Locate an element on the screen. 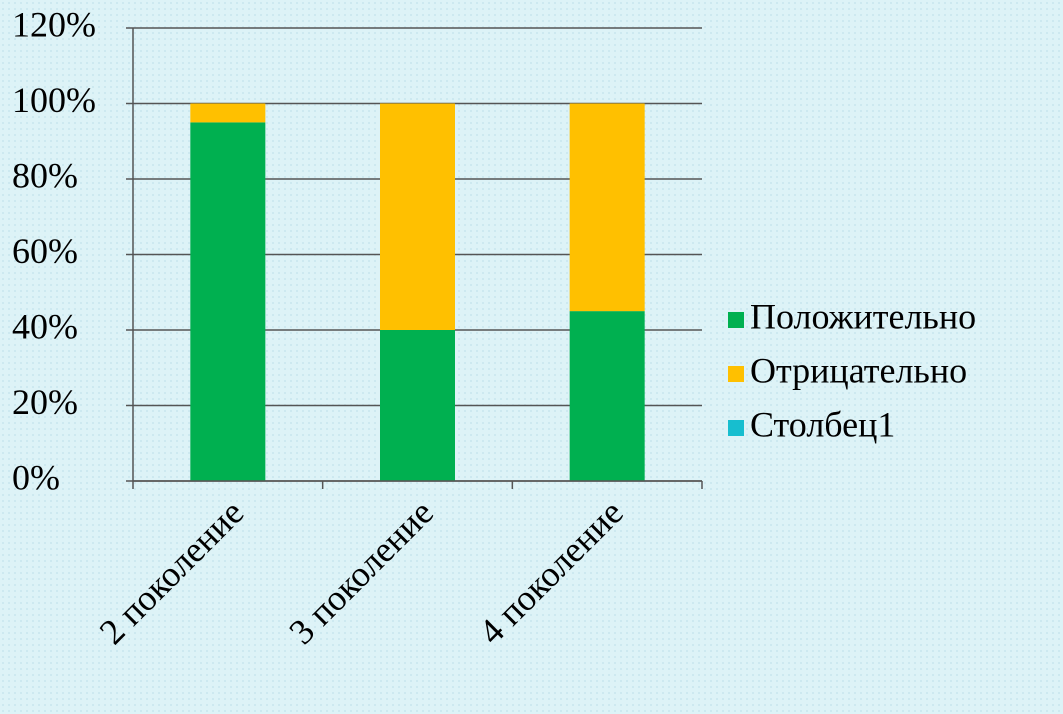 This screenshot has height=714, width=1063. y-tick-label: 60% is located at coordinates (45, 251).